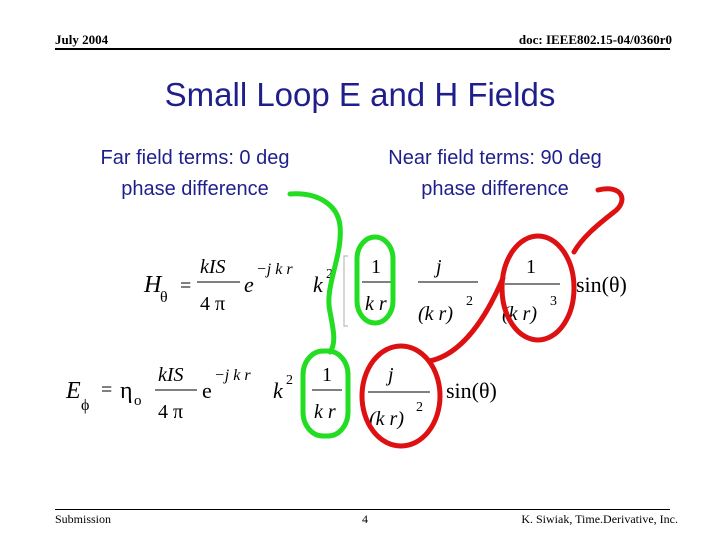 The image size is (720, 540). What do you see at coordinates (376, 304) in the screenshot?
I see `h-term1-den: k r` at bounding box center [376, 304].